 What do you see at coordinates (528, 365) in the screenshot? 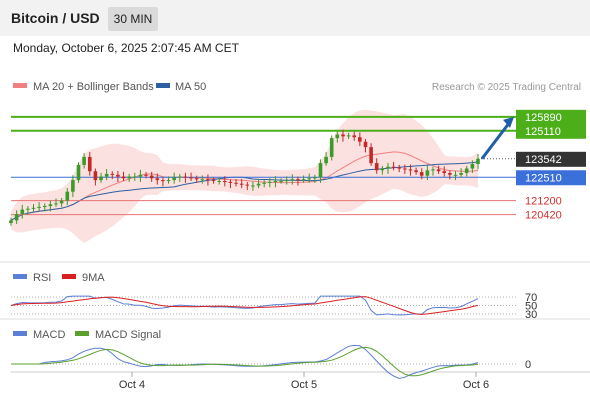
I see `macd-zero-label: 0` at bounding box center [528, 365].